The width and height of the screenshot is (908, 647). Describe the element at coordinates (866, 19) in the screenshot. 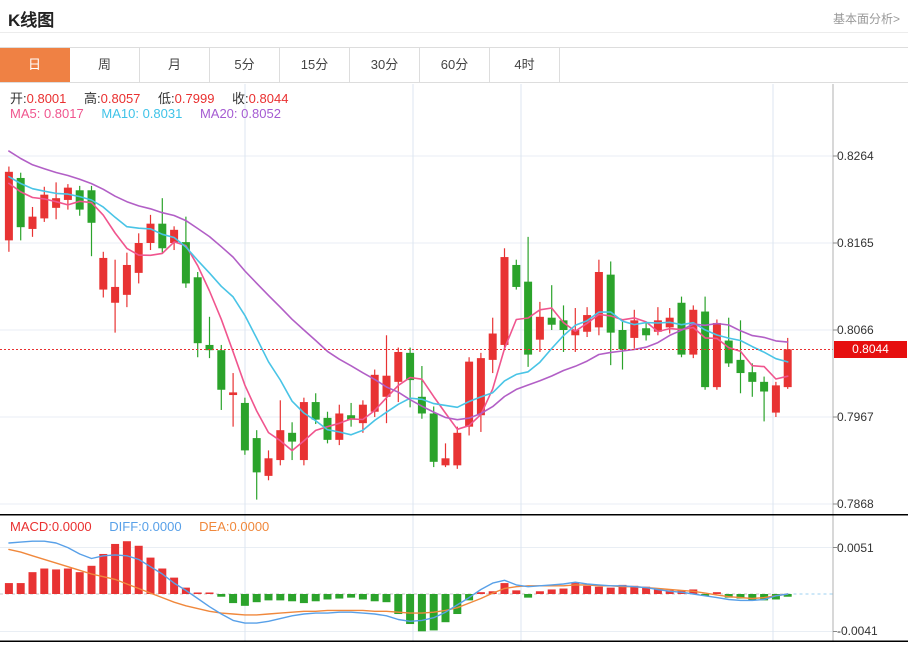

I see `fundamental-analysis-link: 基本面分析>` at that location.